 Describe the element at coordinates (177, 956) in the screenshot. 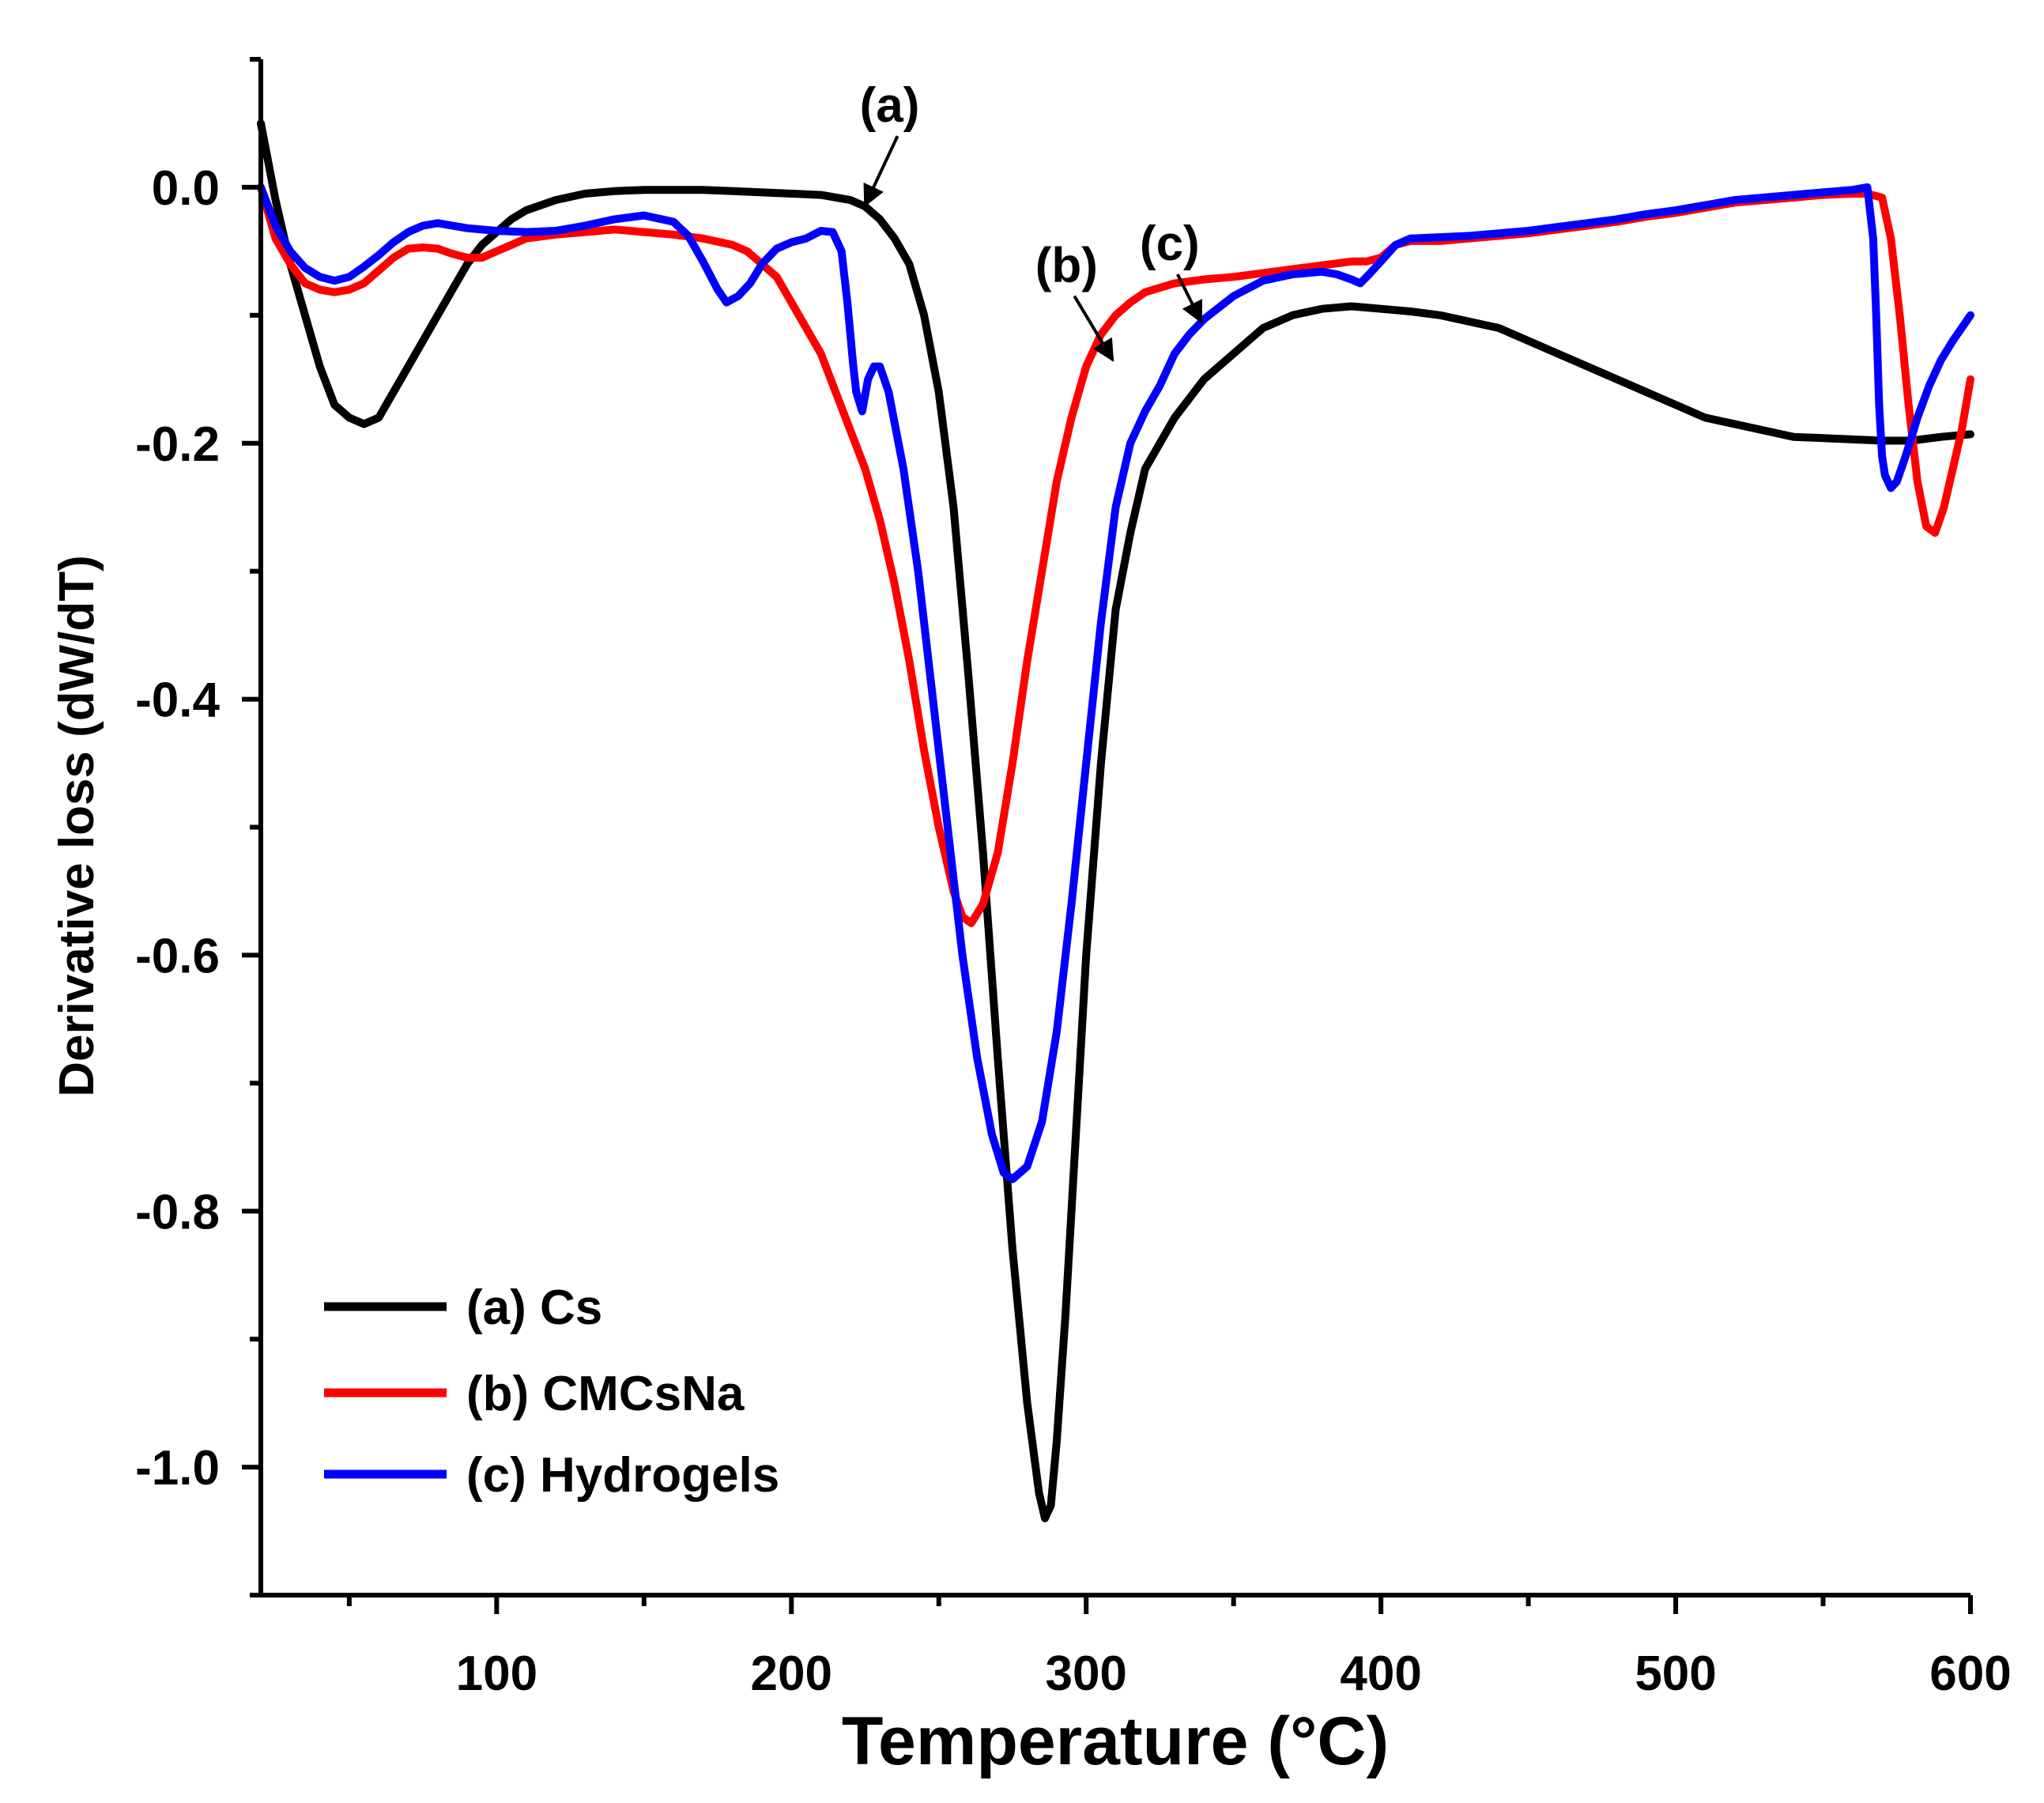

I see `y-tick-label: -0.6` at that location.